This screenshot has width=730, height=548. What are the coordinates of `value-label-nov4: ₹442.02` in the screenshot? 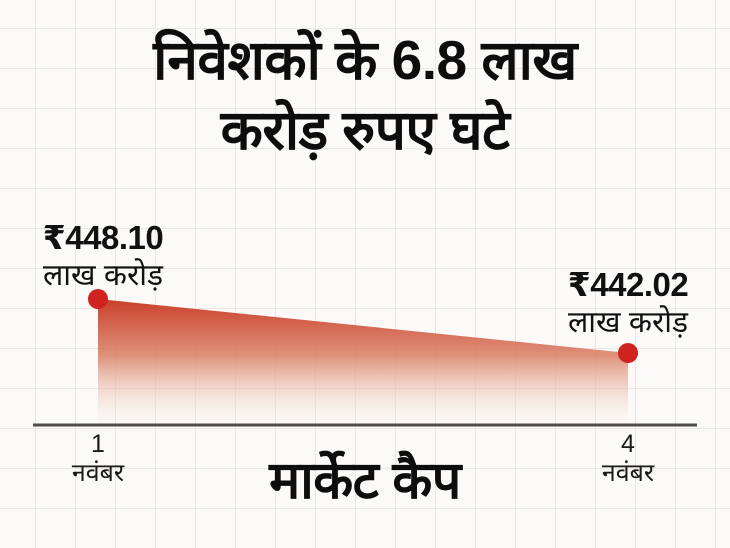 It's located at (628, 284).